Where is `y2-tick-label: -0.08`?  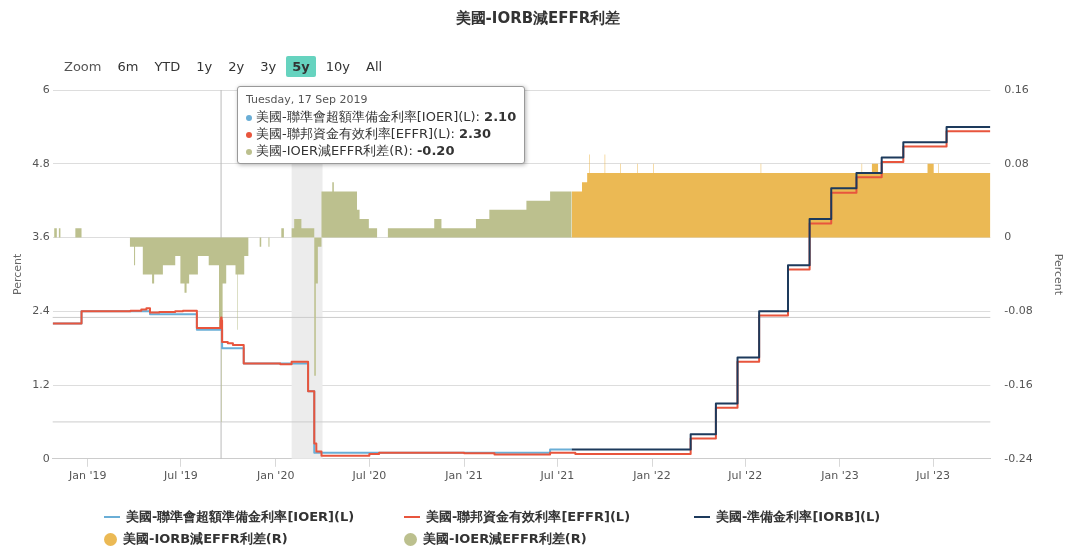
y2-tick-label: -0.08 is located at coordinates (1018, 311).